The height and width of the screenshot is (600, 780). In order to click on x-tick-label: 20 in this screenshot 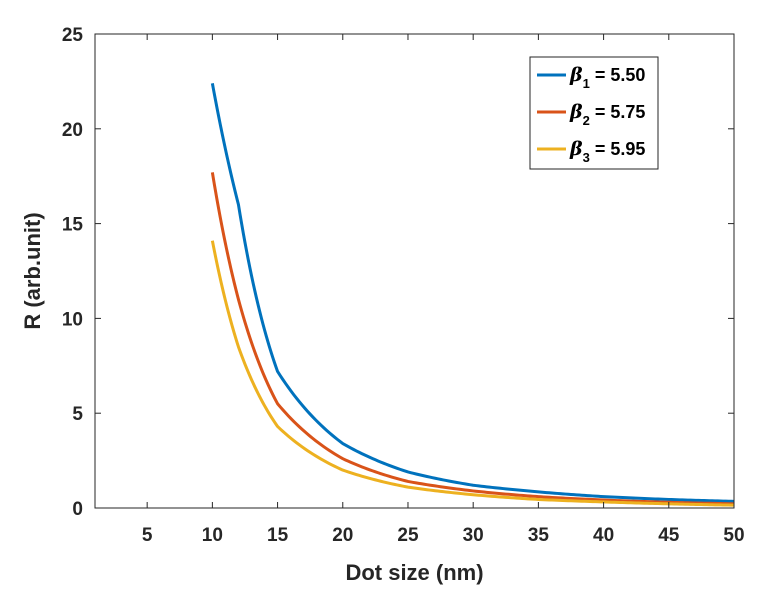, I will do `click(342, 535)`.